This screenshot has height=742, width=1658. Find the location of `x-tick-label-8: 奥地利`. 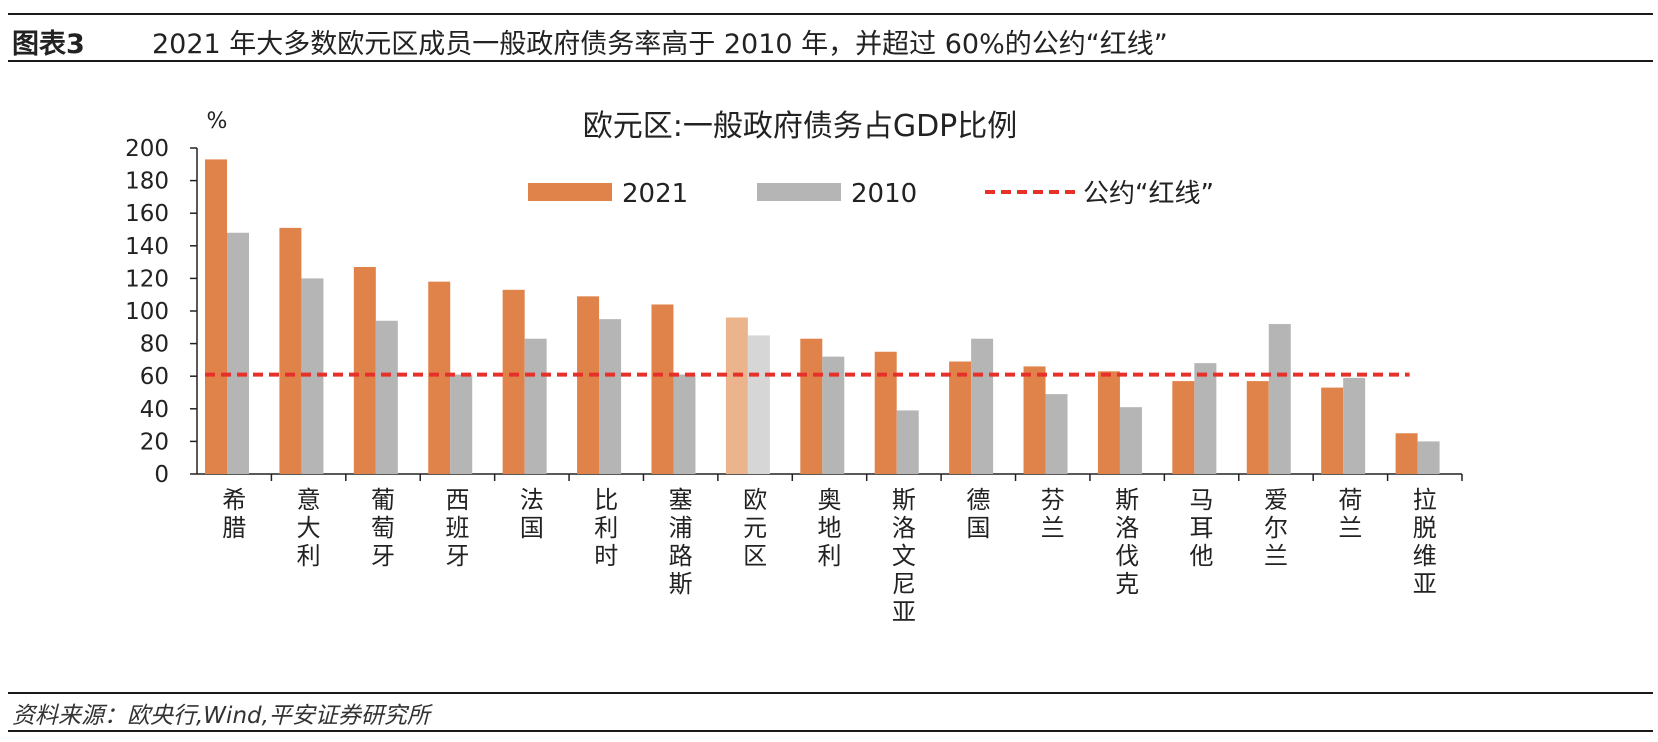

x-tick-label-8: 奥地利 is located at coordinates (830, 528).